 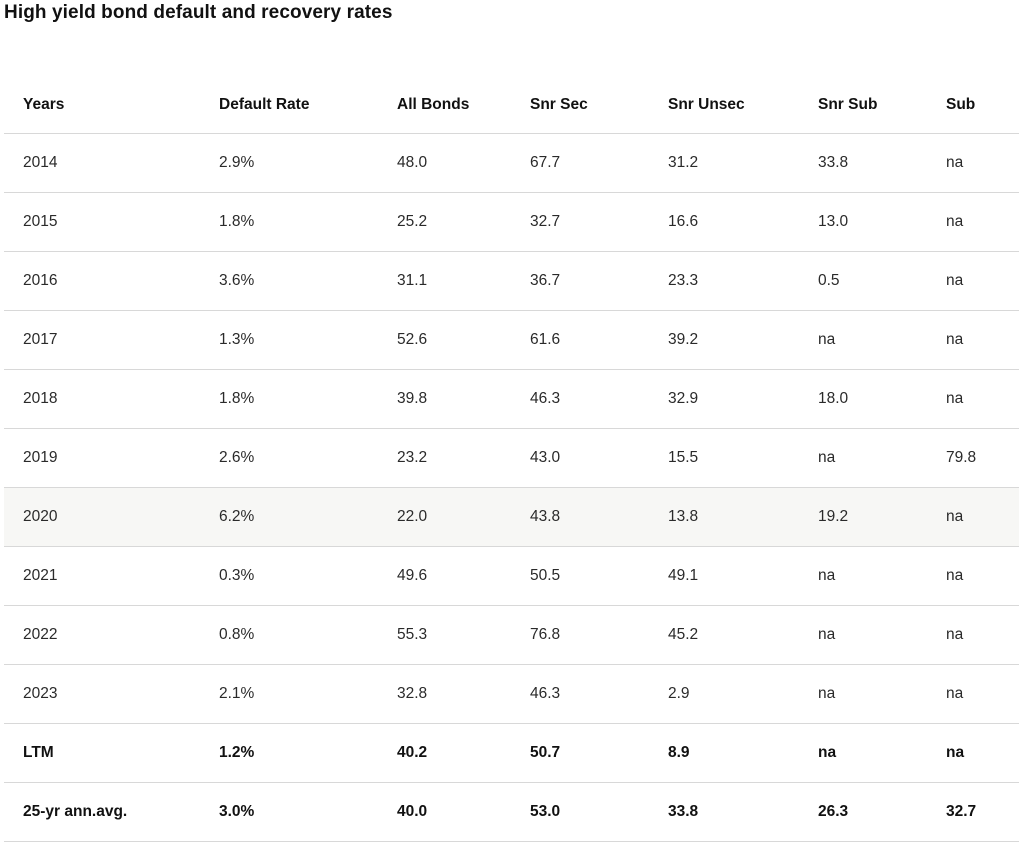 I want to click on table-cell: 2.9%, so click(x=289, y=163).